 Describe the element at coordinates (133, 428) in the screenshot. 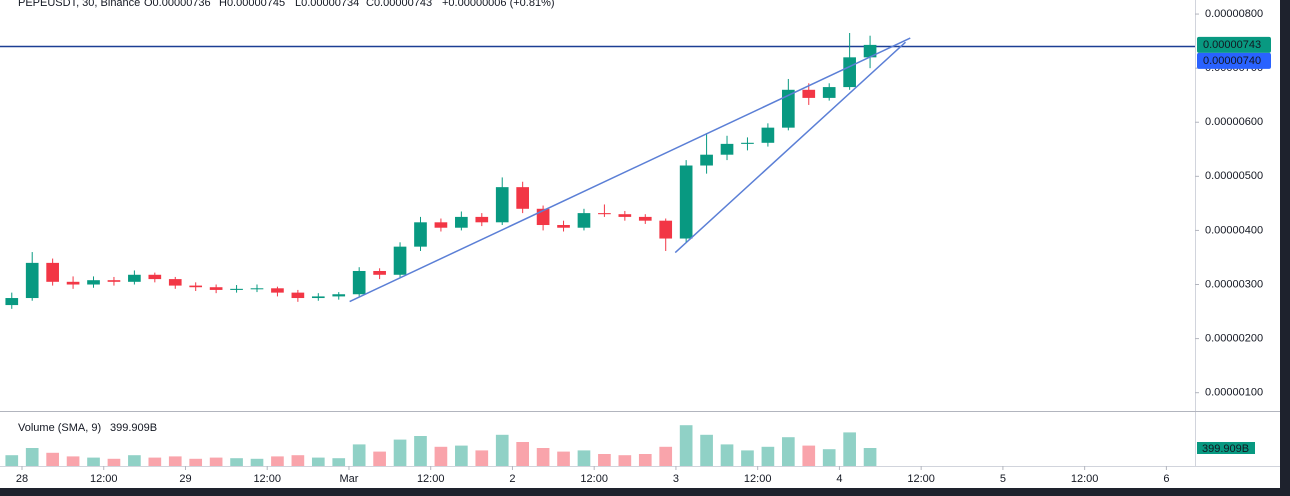

I see `volume-value: 399.909B` at that location.